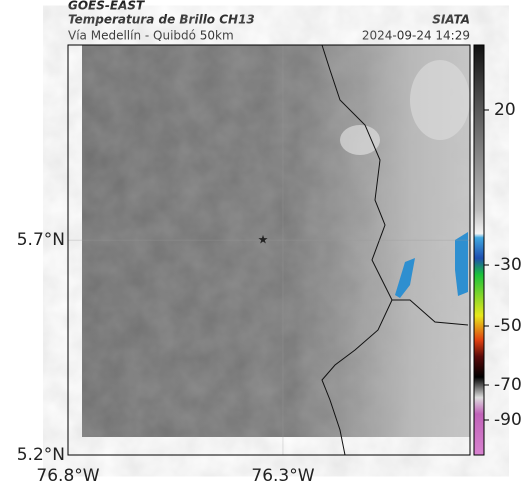 The image size is (526, 495). Describe the element at coordinates (479, 250) in the screenshot. I see `colorbar` at that location.